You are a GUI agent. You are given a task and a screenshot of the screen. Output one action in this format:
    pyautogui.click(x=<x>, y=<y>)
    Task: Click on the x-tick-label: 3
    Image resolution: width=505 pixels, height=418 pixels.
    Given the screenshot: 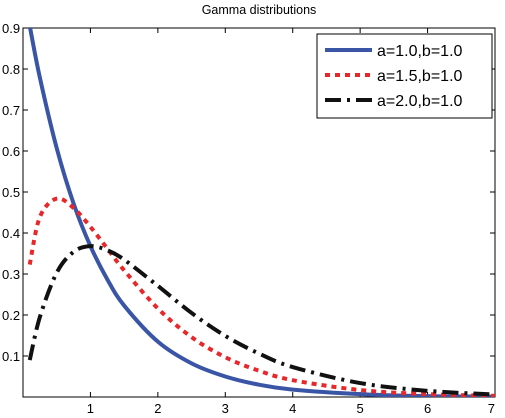 What is the action you would take?
    pyautogui.click(x=225, y=408)
    